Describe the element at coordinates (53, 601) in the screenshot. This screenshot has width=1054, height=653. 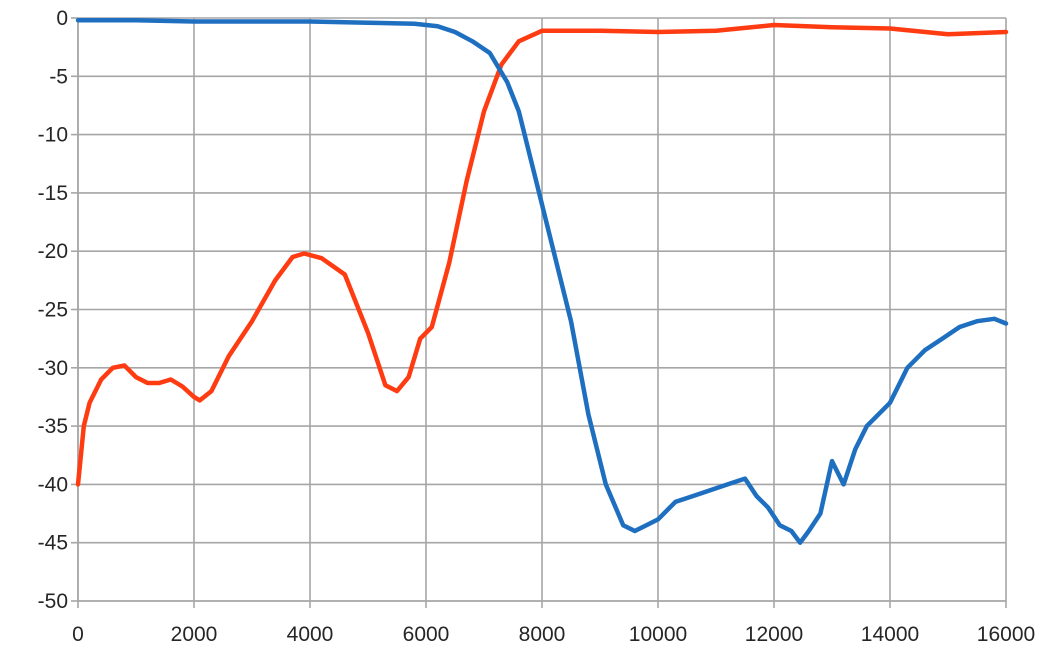
I see `y-tick-label: -50` at that location.